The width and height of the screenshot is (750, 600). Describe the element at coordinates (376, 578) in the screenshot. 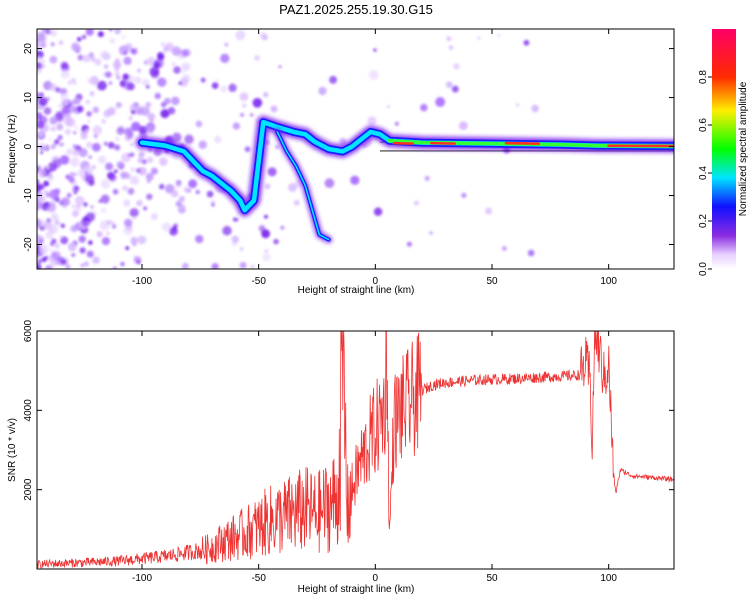

I see `bottom-x-tick-label: 0` at that location.